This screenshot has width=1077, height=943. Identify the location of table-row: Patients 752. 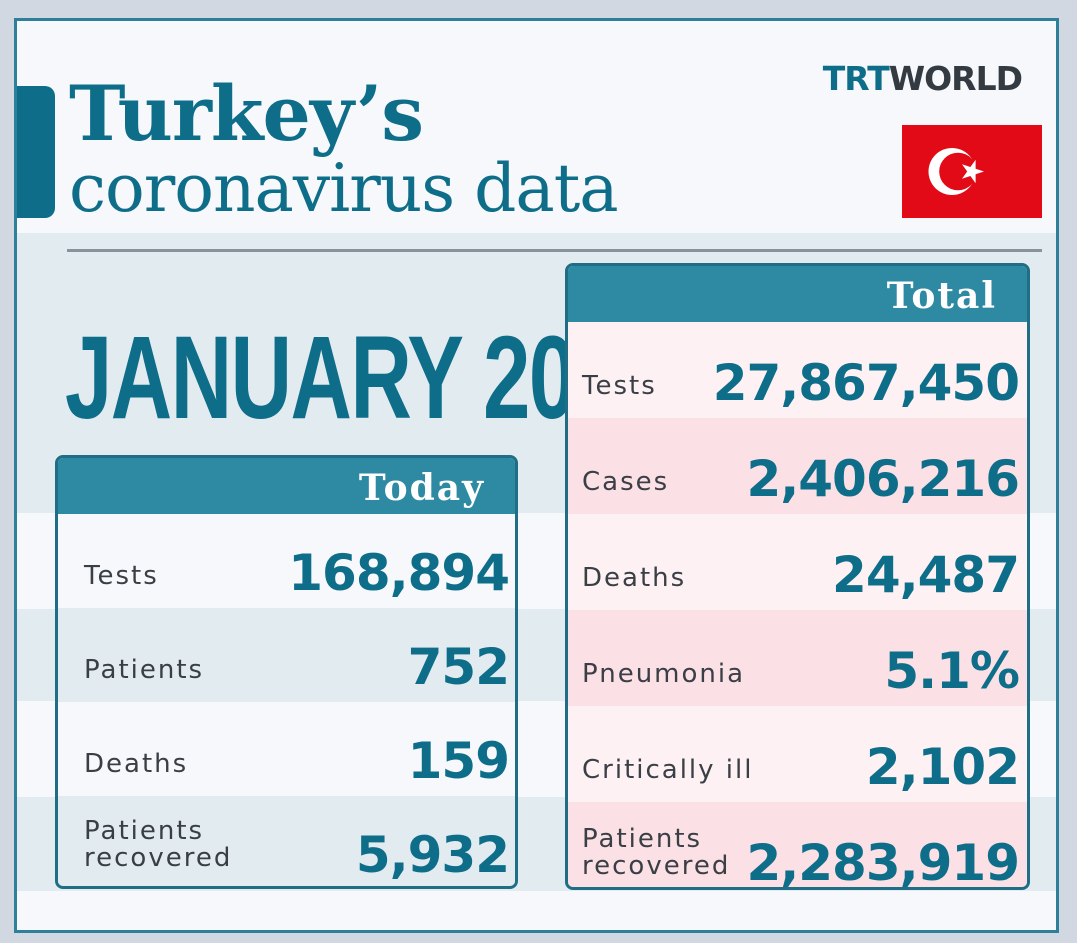
(286, 655).